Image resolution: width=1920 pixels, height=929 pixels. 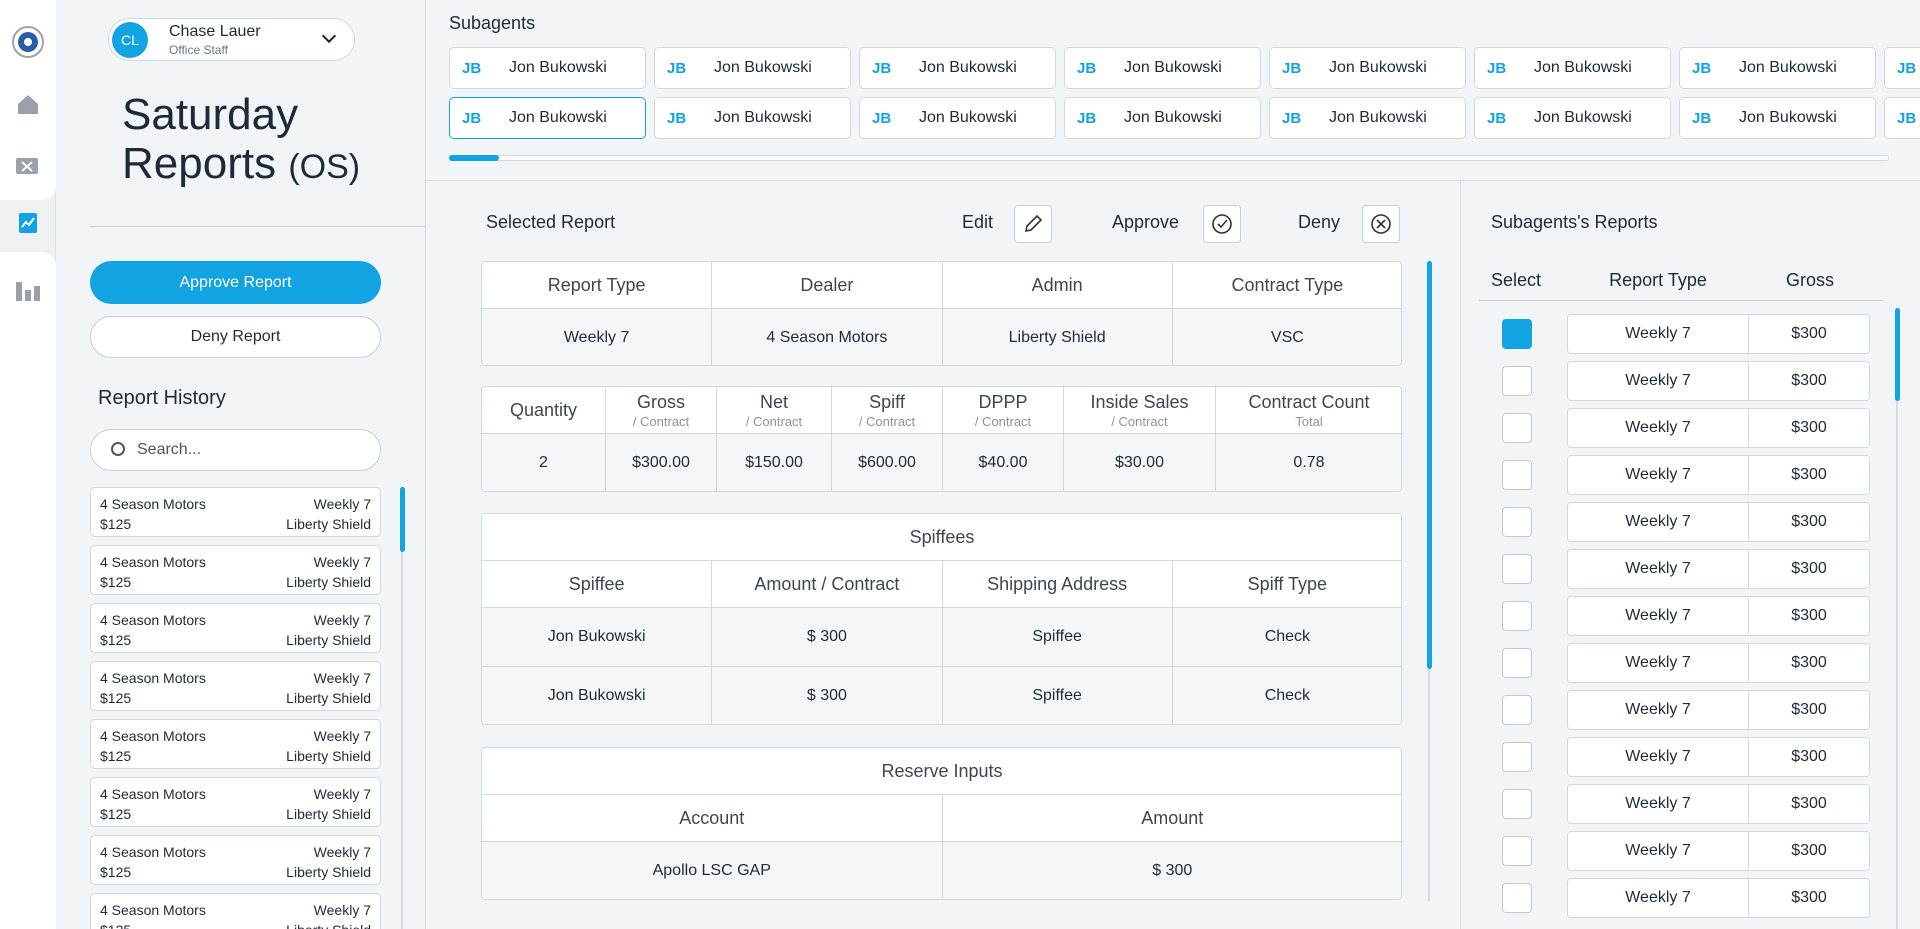 I want to click on header-cell: Report Type, so click(x=597, y=285).